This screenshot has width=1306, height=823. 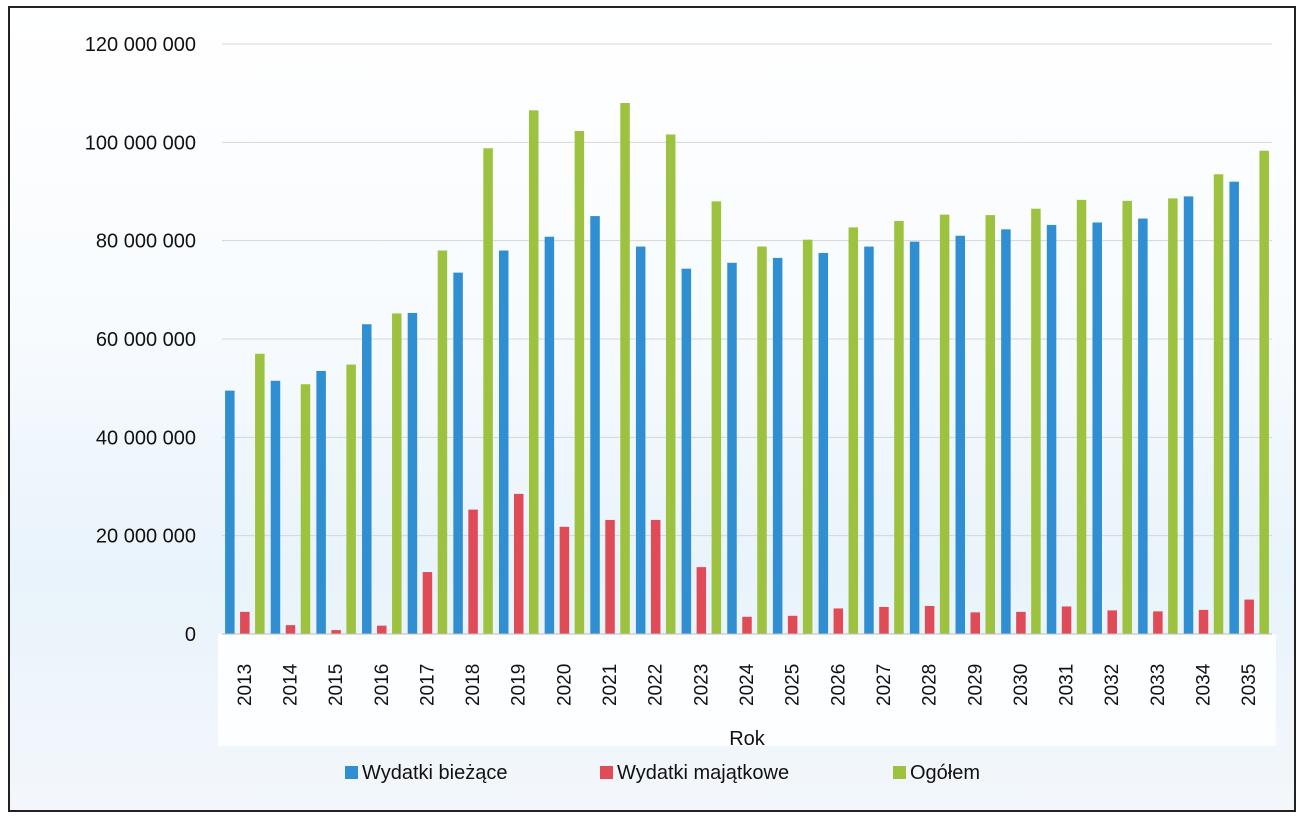 I want to click on x-tick-label: 2032, so click(x=1112, y=685).